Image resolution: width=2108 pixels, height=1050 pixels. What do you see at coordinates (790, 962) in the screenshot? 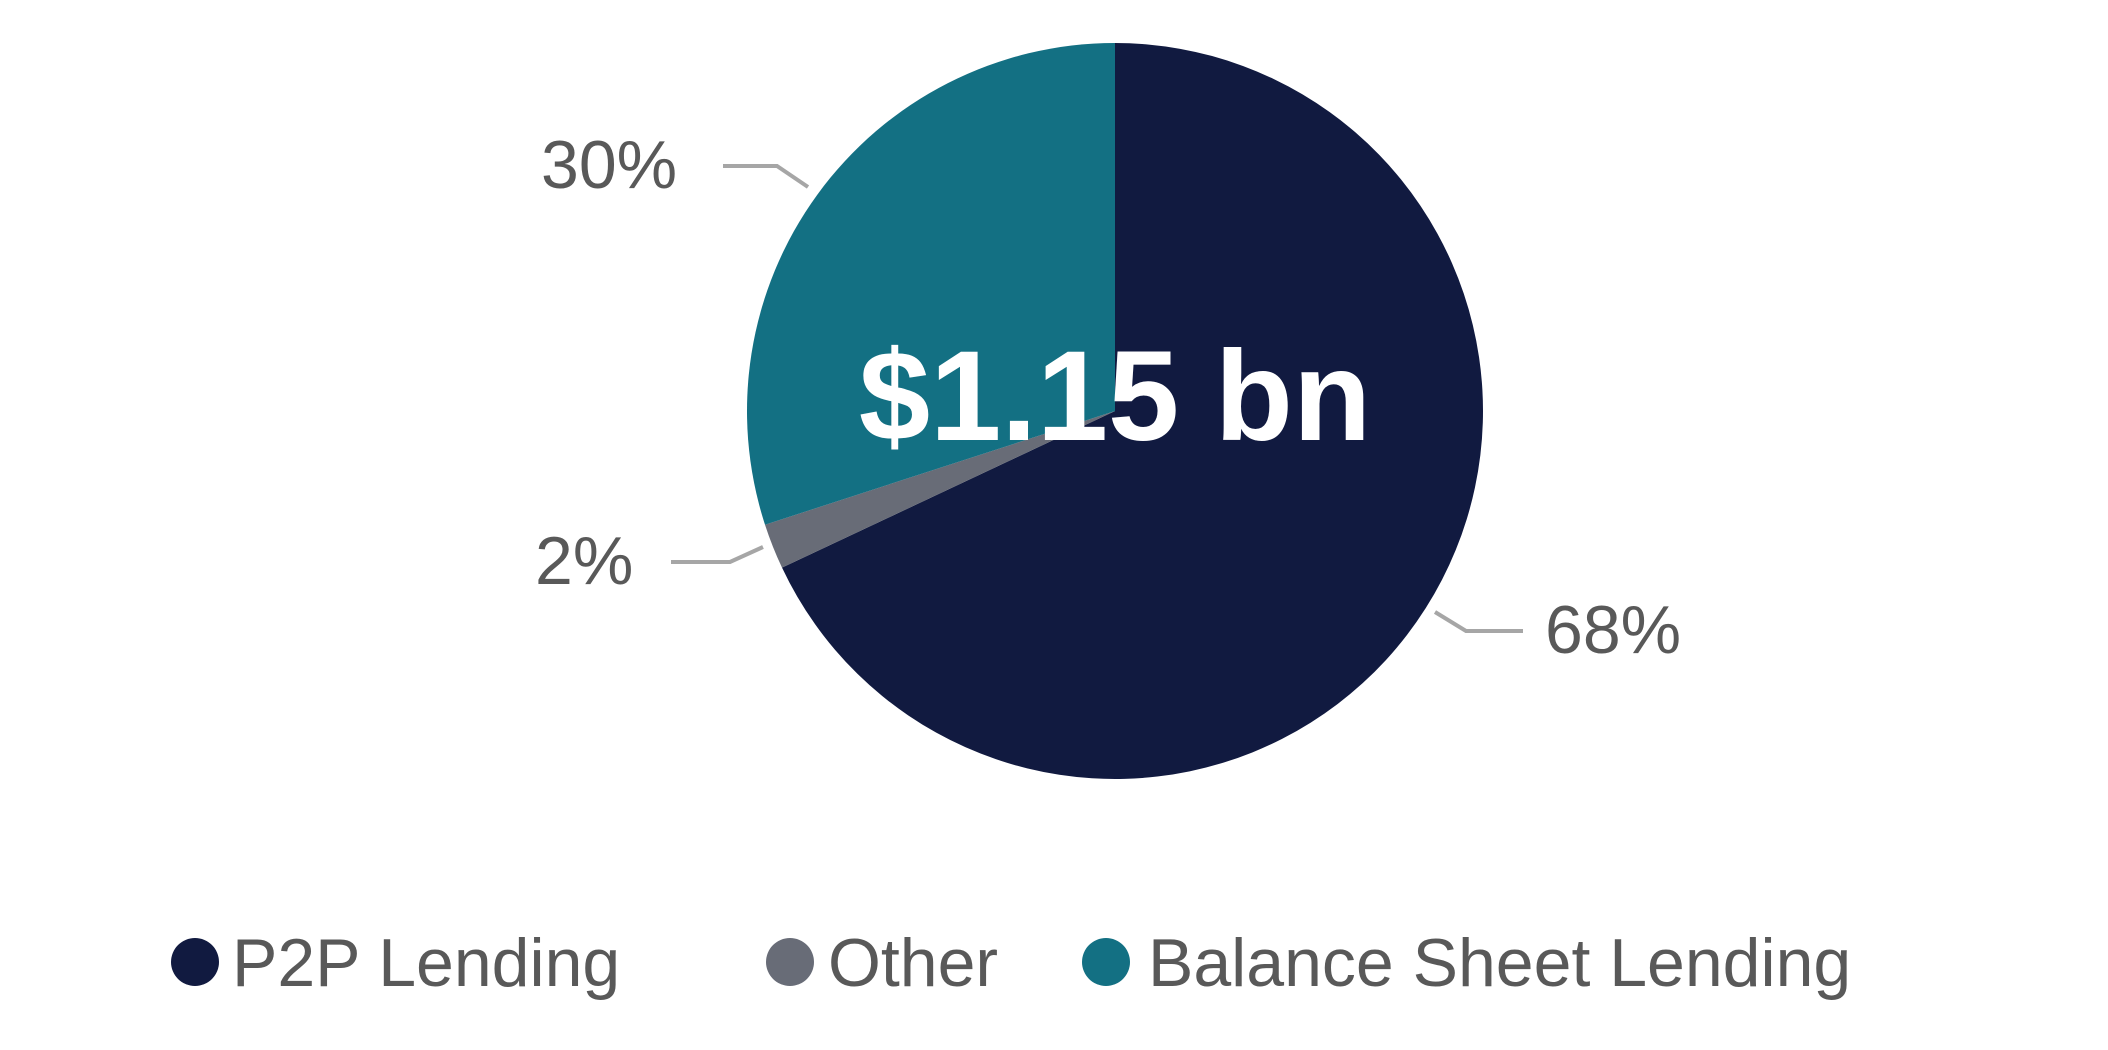
I see `legend-marker-other` at bounding box center [790, 962].